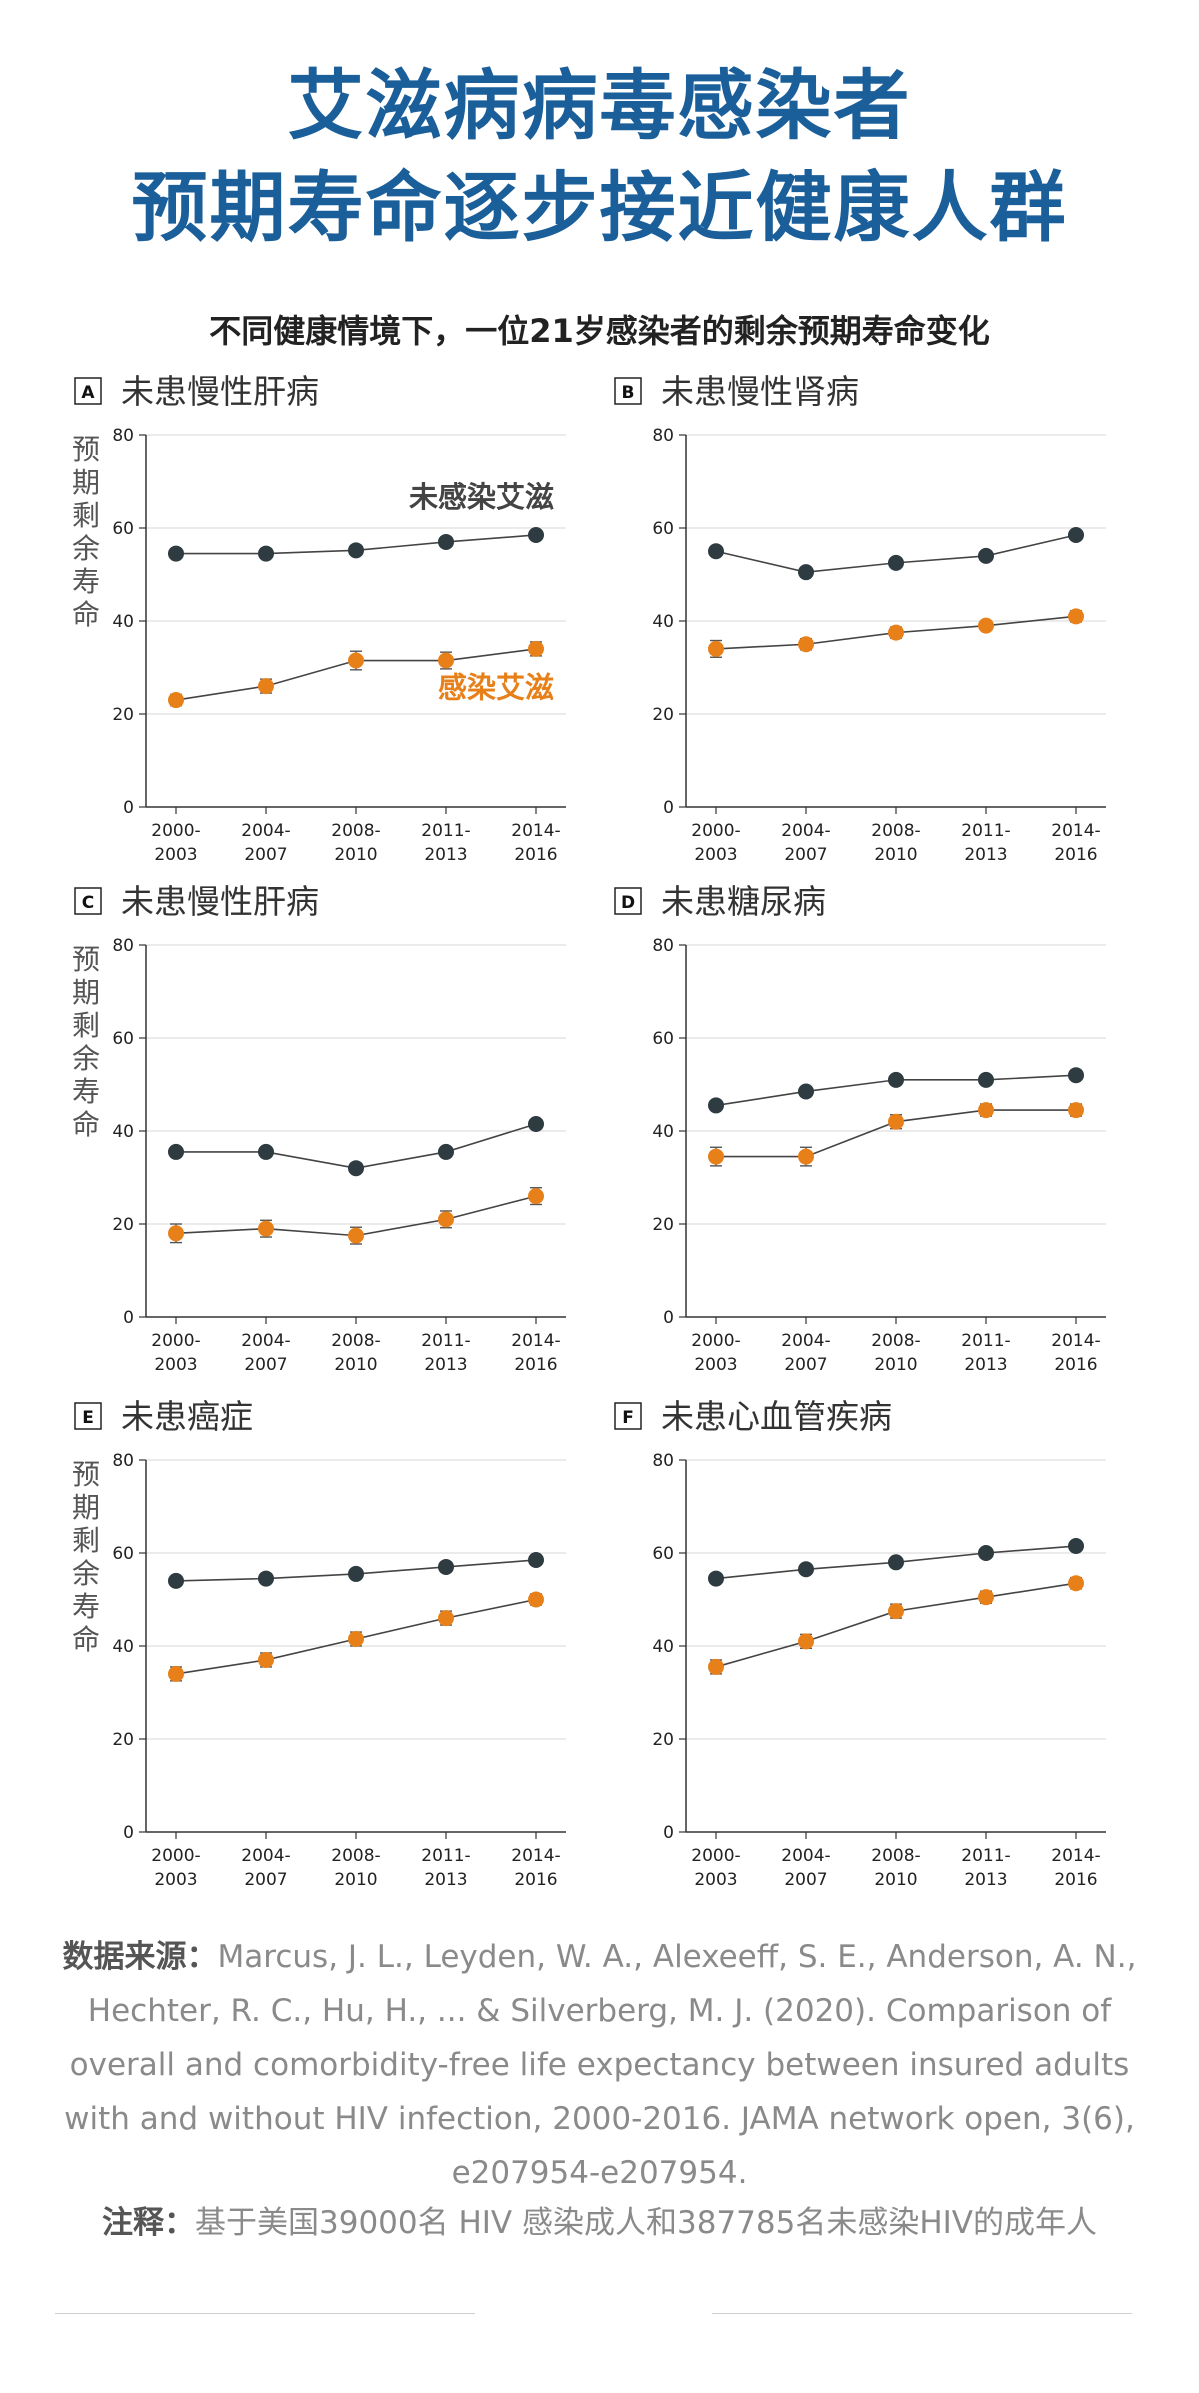 This screenshot has height=2393, width=1199. I want to click on chart-b-x-label: 2016, so click(1075, 855).